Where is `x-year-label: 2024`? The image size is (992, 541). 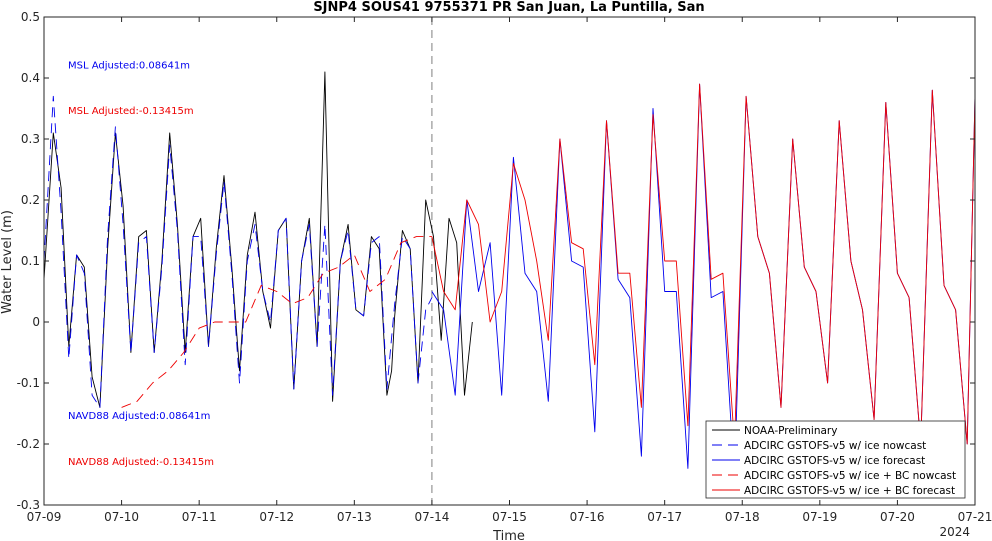
x-year-label: 2024 is located at coordinates (954, 532).